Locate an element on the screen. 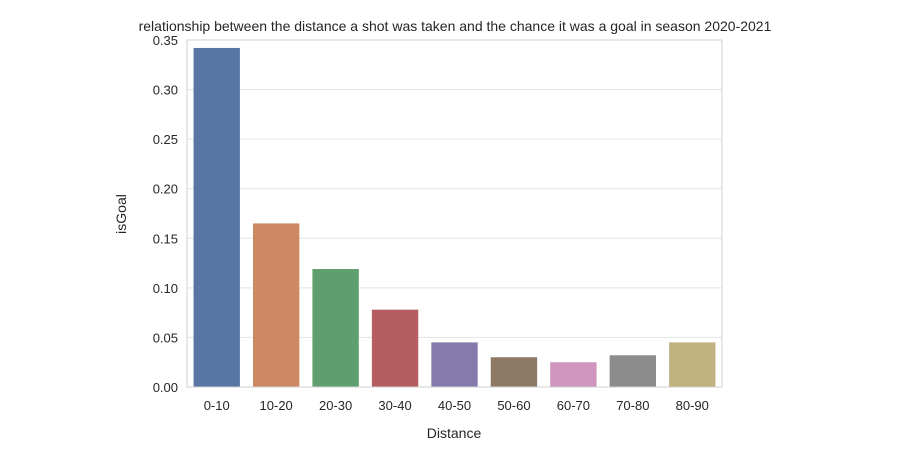 The height and width of the screenshot is (460, 924). x-tick-label: 50-60 is located at coordinates (513, 405).